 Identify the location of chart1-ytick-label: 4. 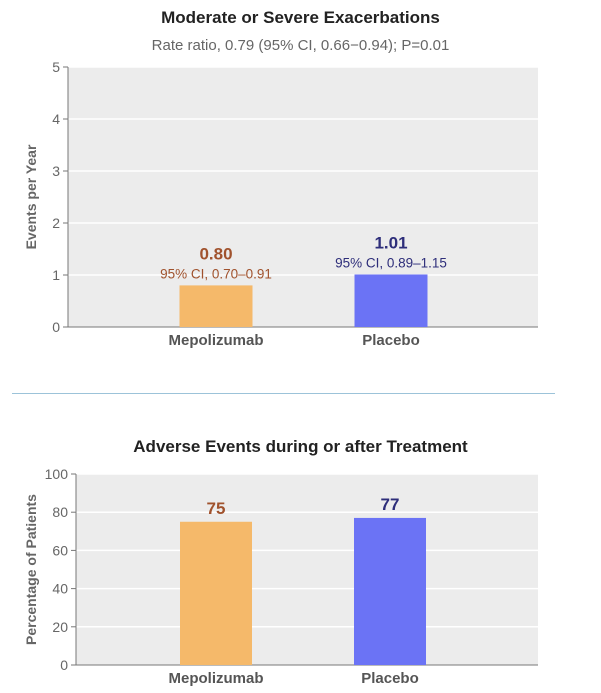
(56, 119).